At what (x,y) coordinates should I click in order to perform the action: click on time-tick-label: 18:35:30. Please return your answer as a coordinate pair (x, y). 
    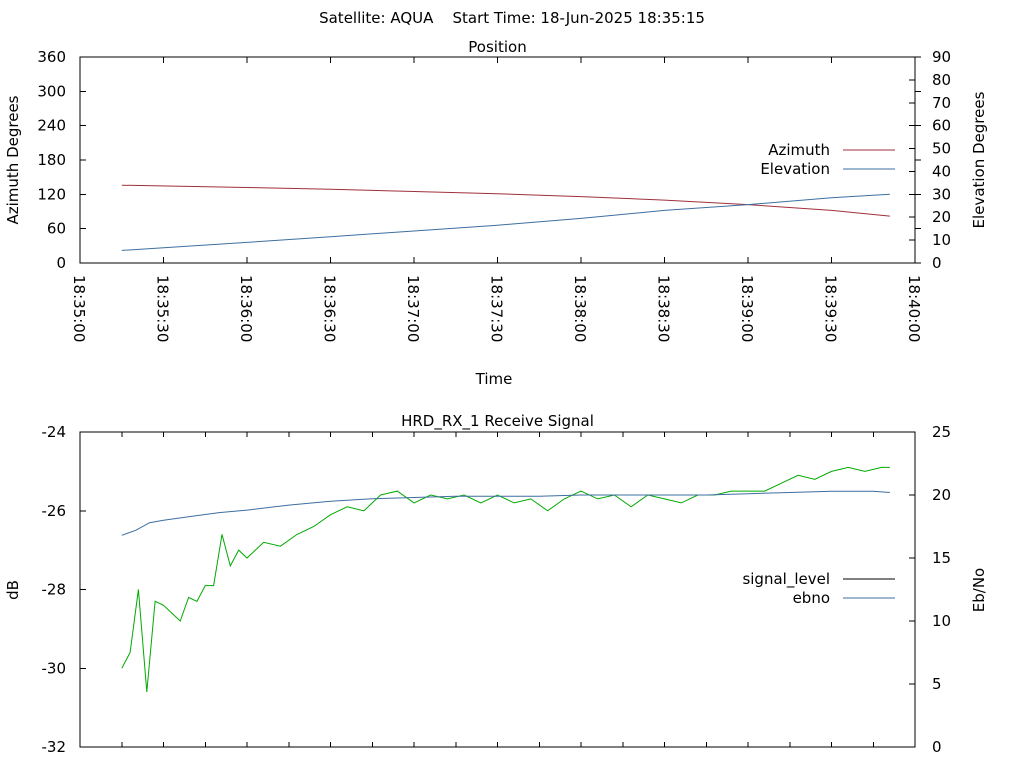
    Looking at the image, I should click on (163, 308).